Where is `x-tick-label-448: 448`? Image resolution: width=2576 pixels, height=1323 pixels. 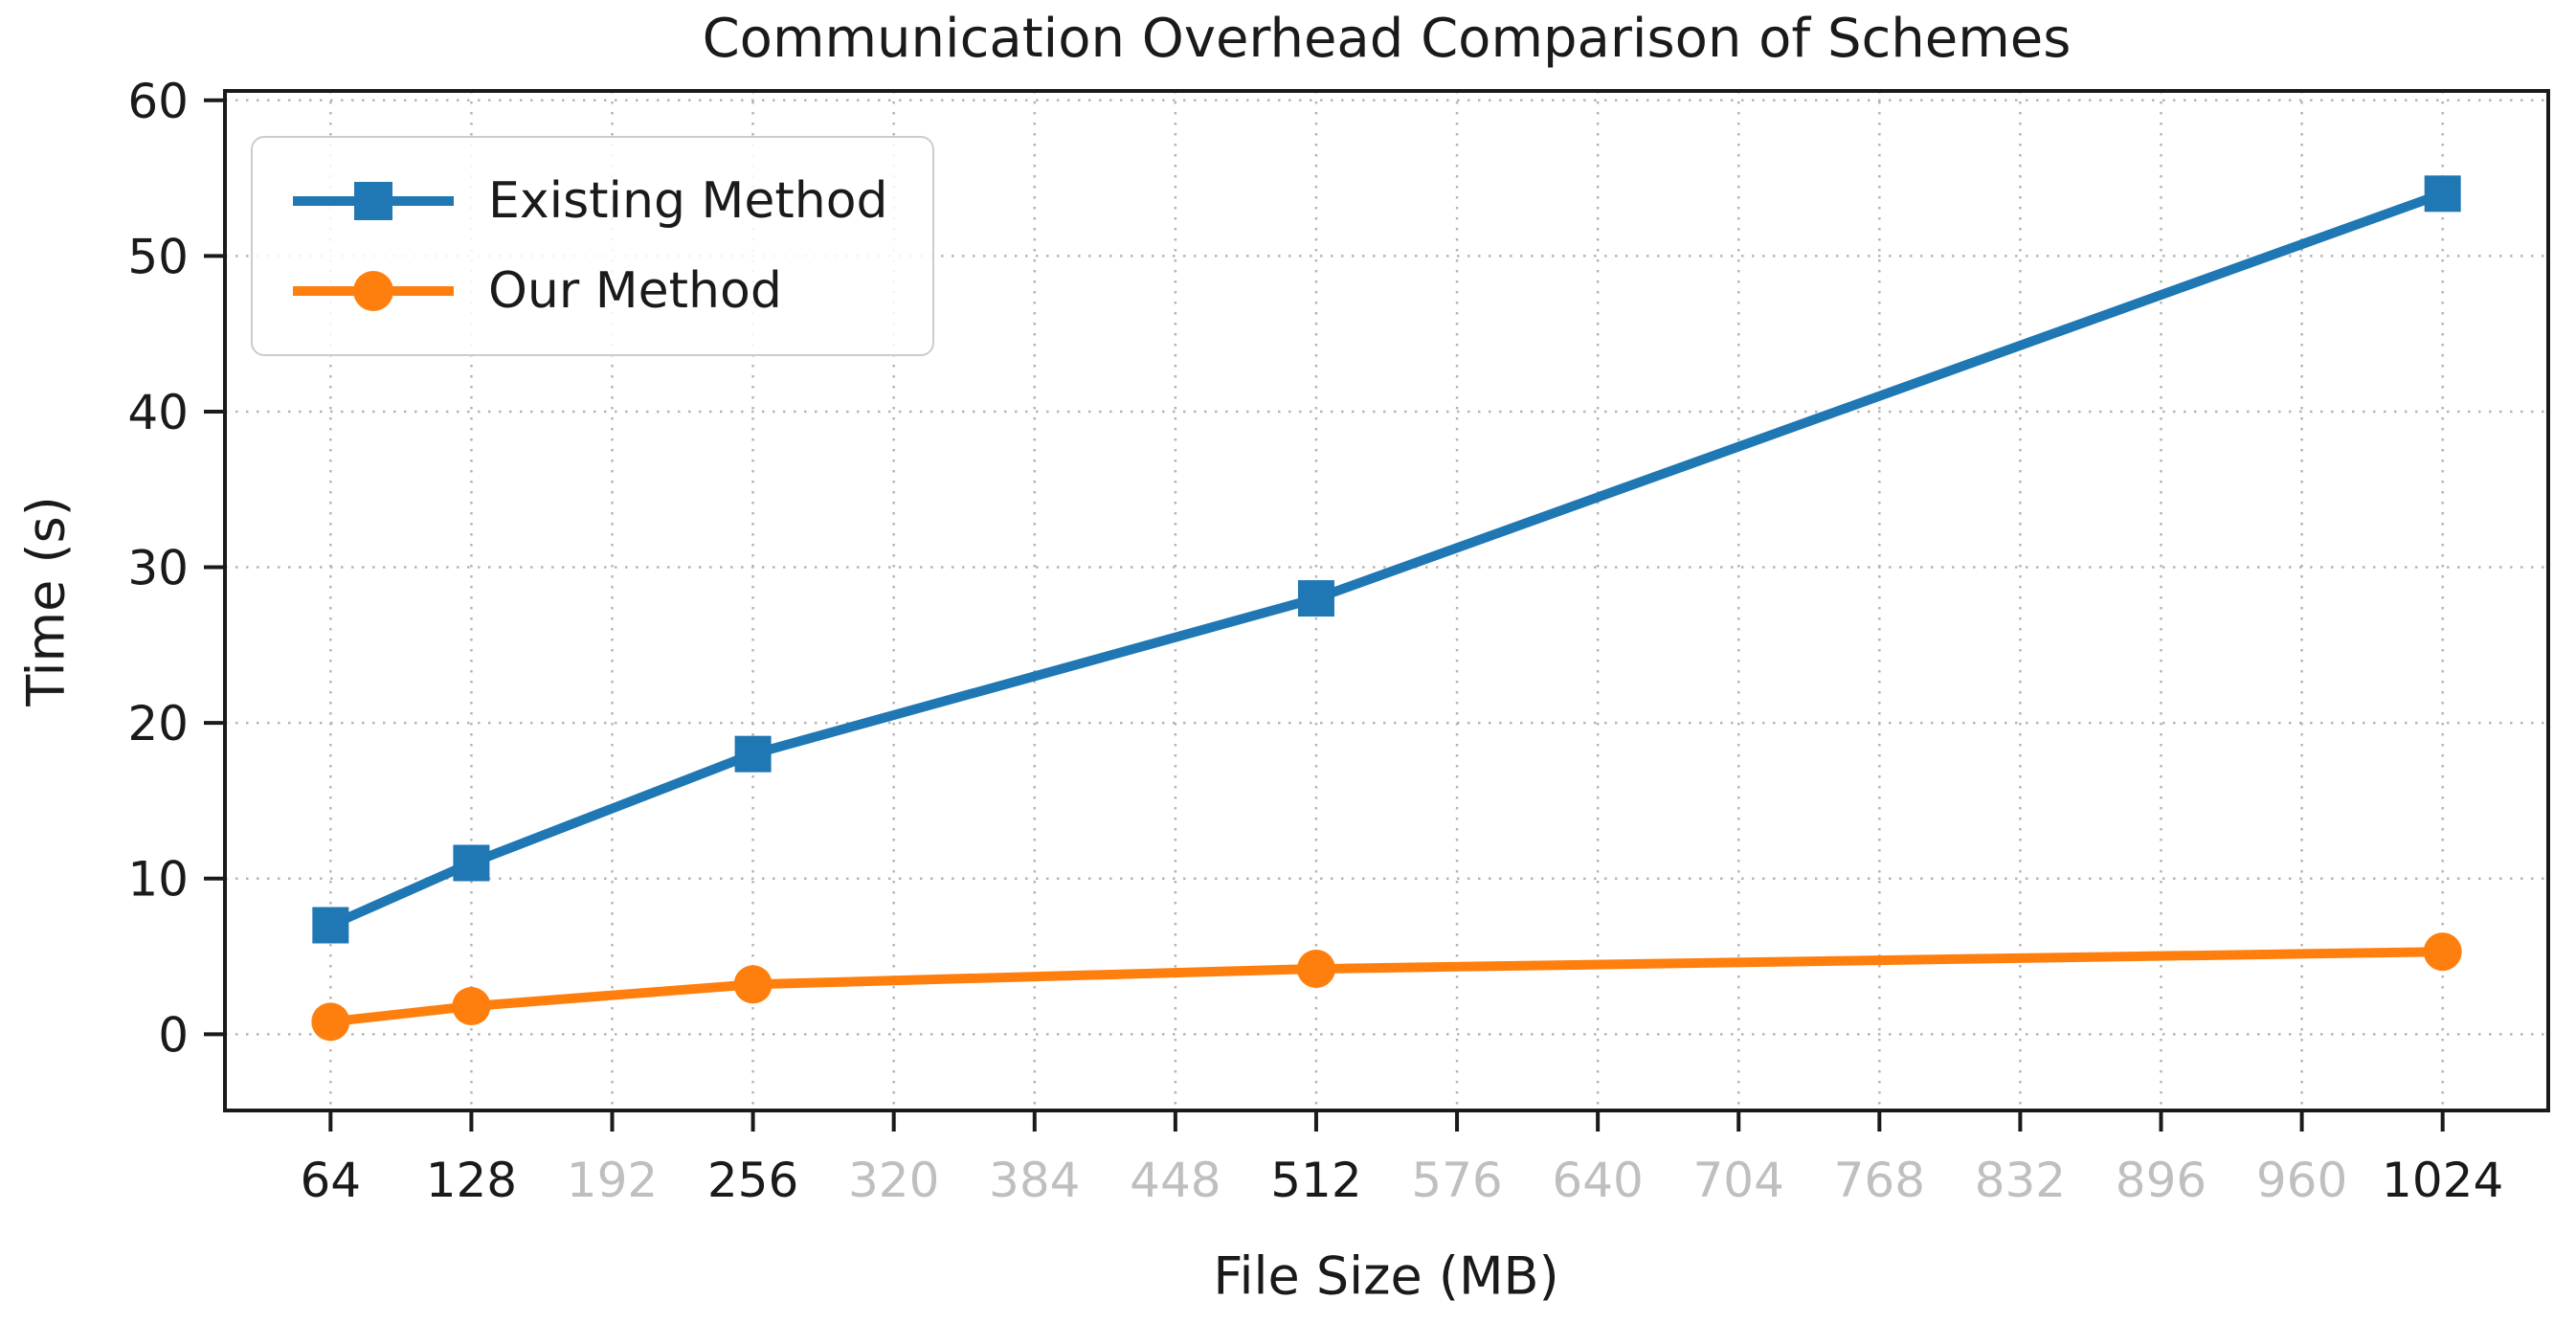
x-tick-label-448: 448 is located at coordinates (1176, 1180).